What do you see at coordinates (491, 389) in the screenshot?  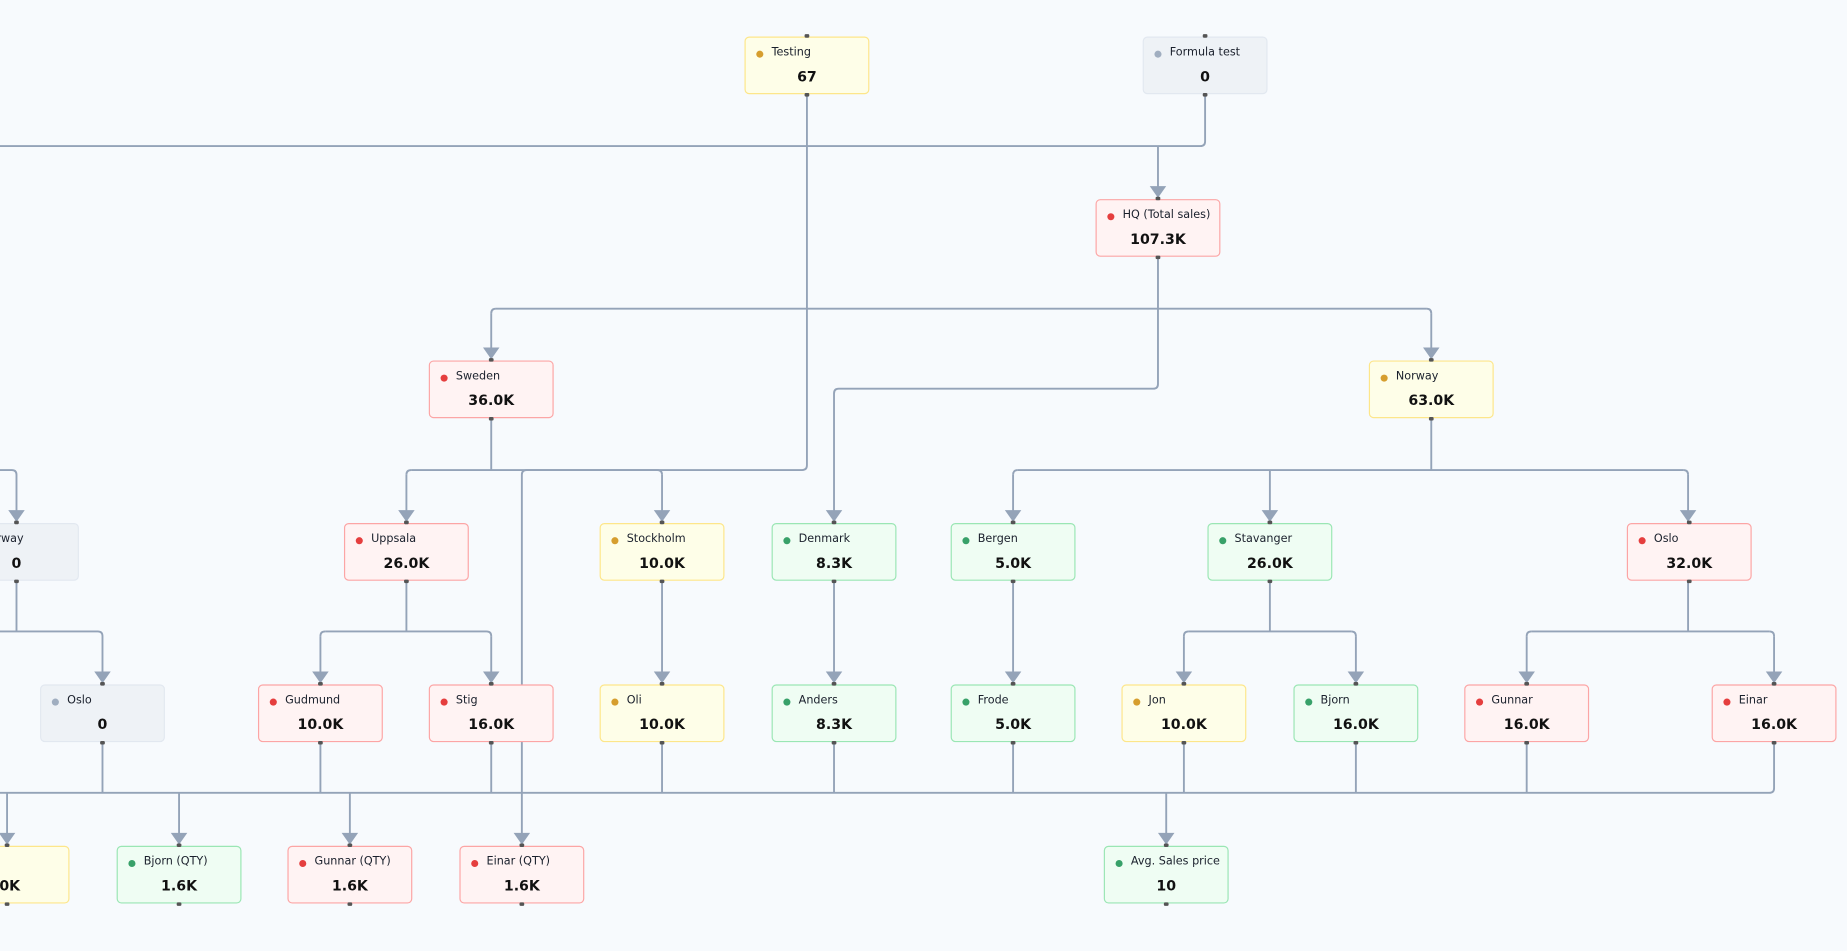 I see `node-sweden: Sweden 36.0K` at bounding box center [491, 389].